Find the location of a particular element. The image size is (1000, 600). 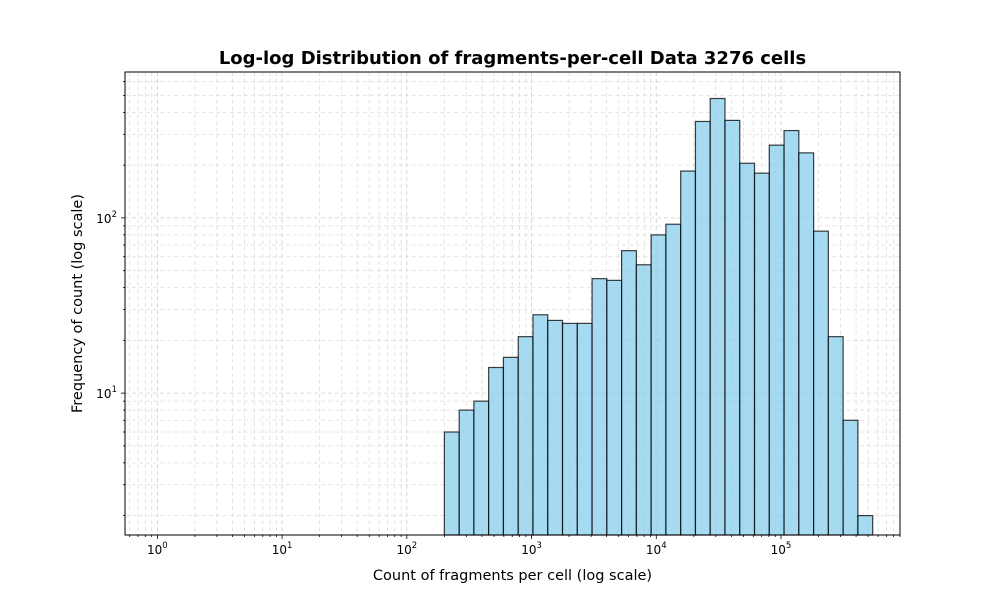

x-tick-label: 10² is located at coordinates (406, 549).